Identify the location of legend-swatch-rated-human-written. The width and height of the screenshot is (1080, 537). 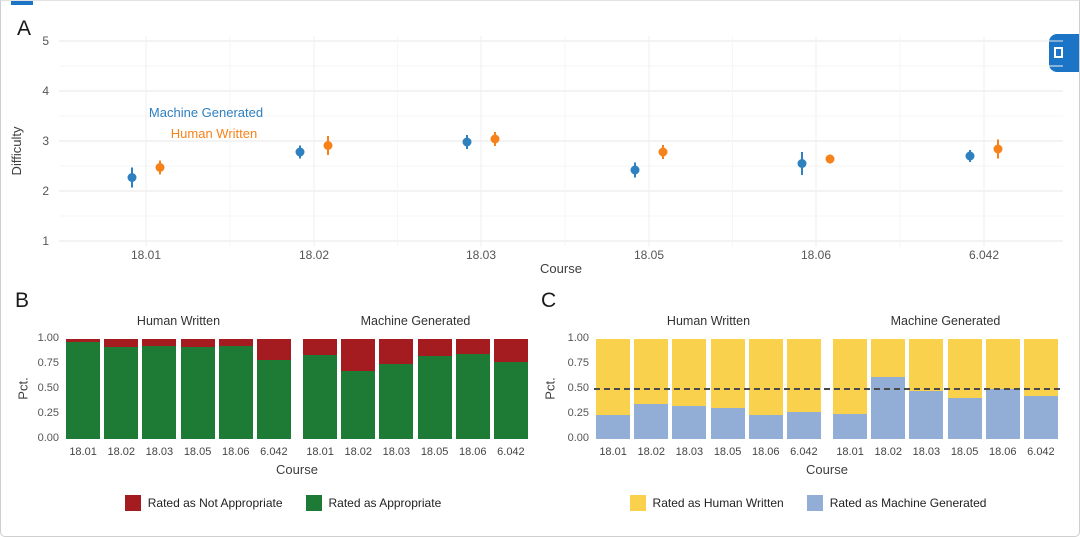
(637, 503).